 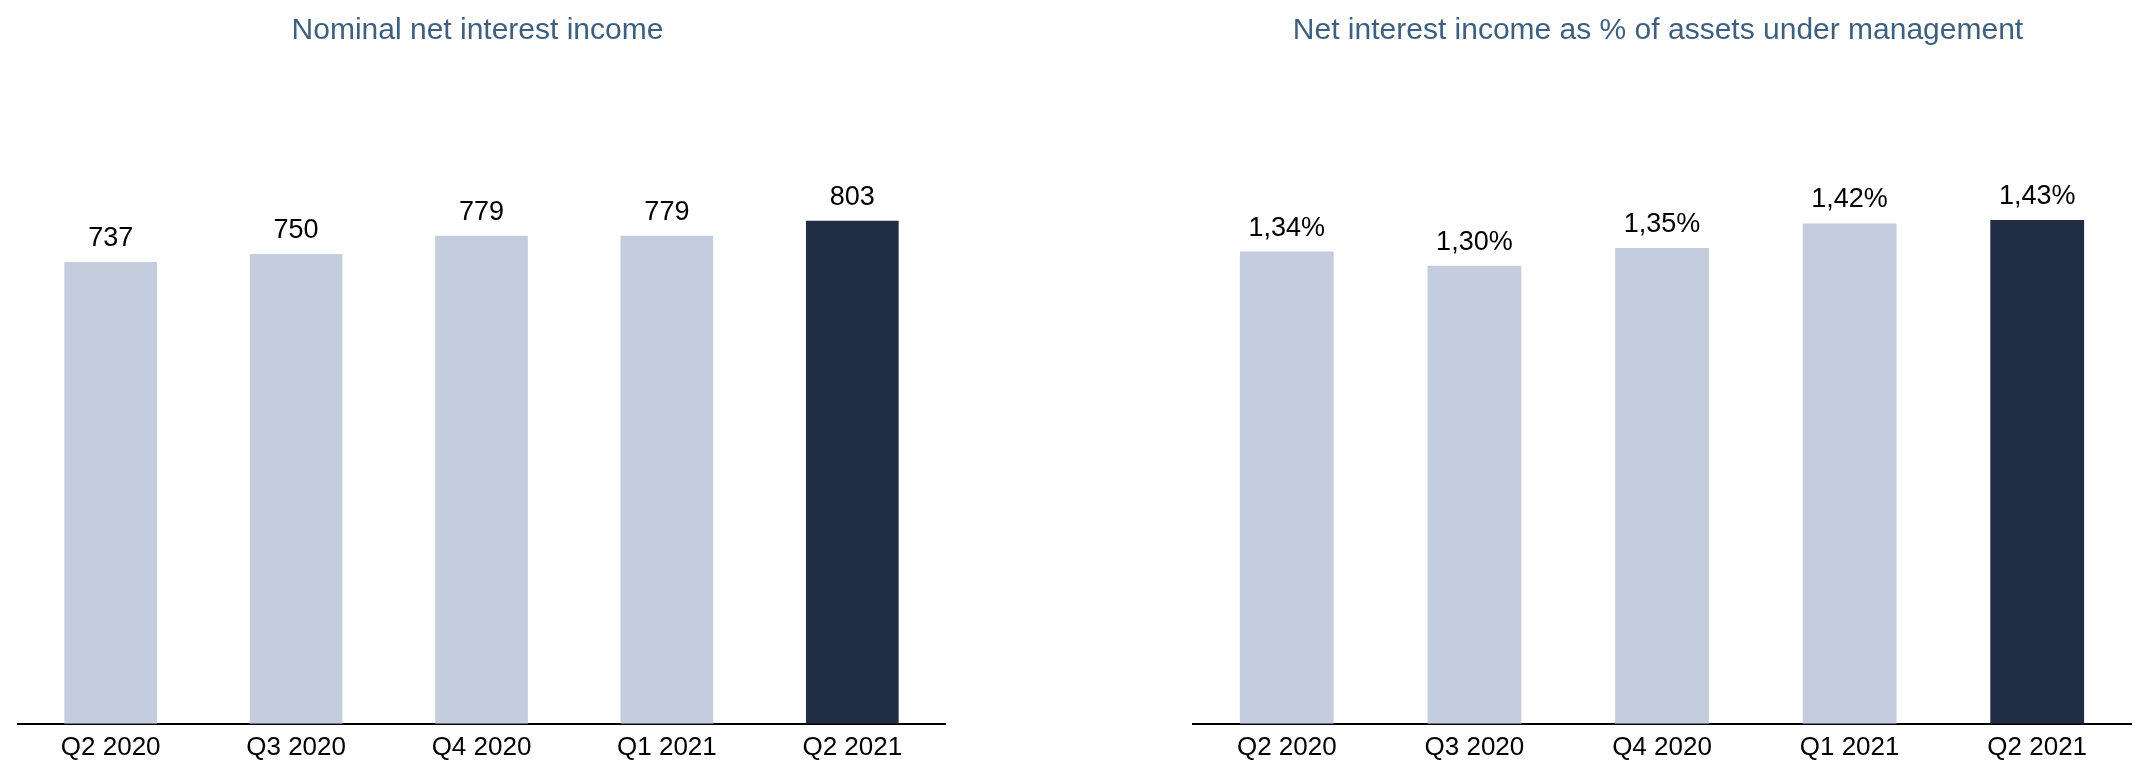 I want to click on data-label: 750, so click(x=296, y=228).